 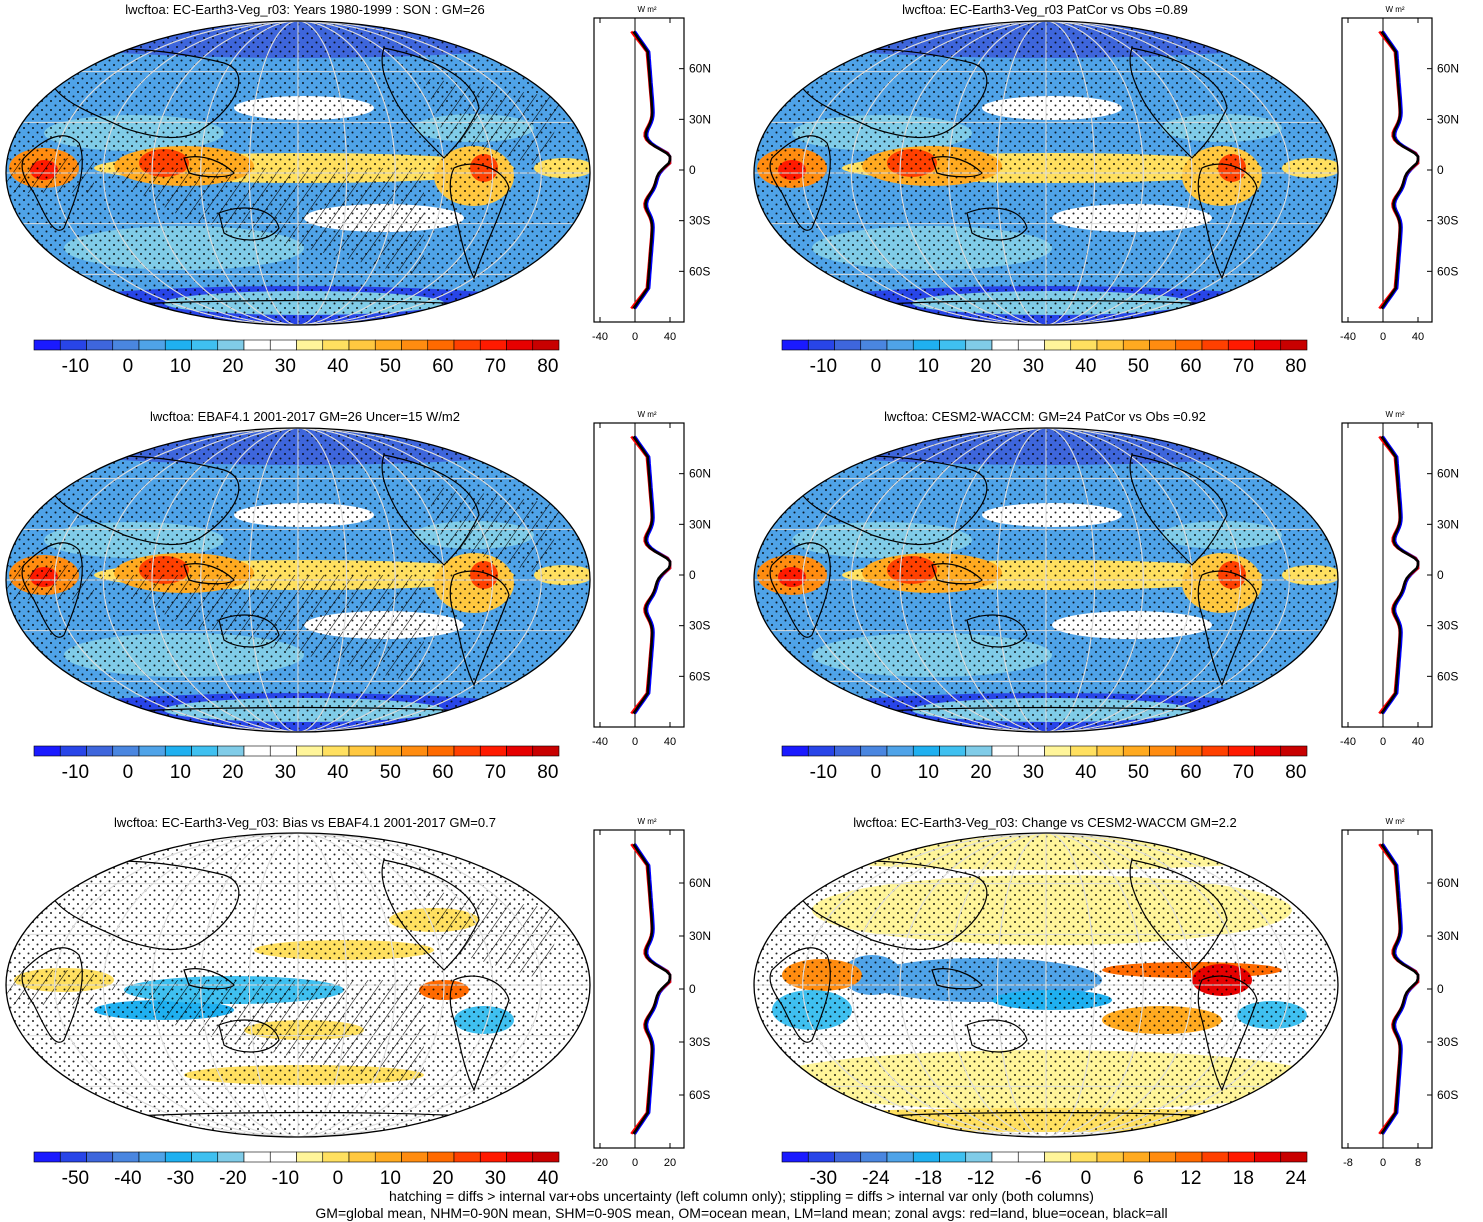 What do you see at coordinates (297, 359) in the screenshot?
I see `colorbar-0: -100102030405060708090` at bounding box center [297, 359].